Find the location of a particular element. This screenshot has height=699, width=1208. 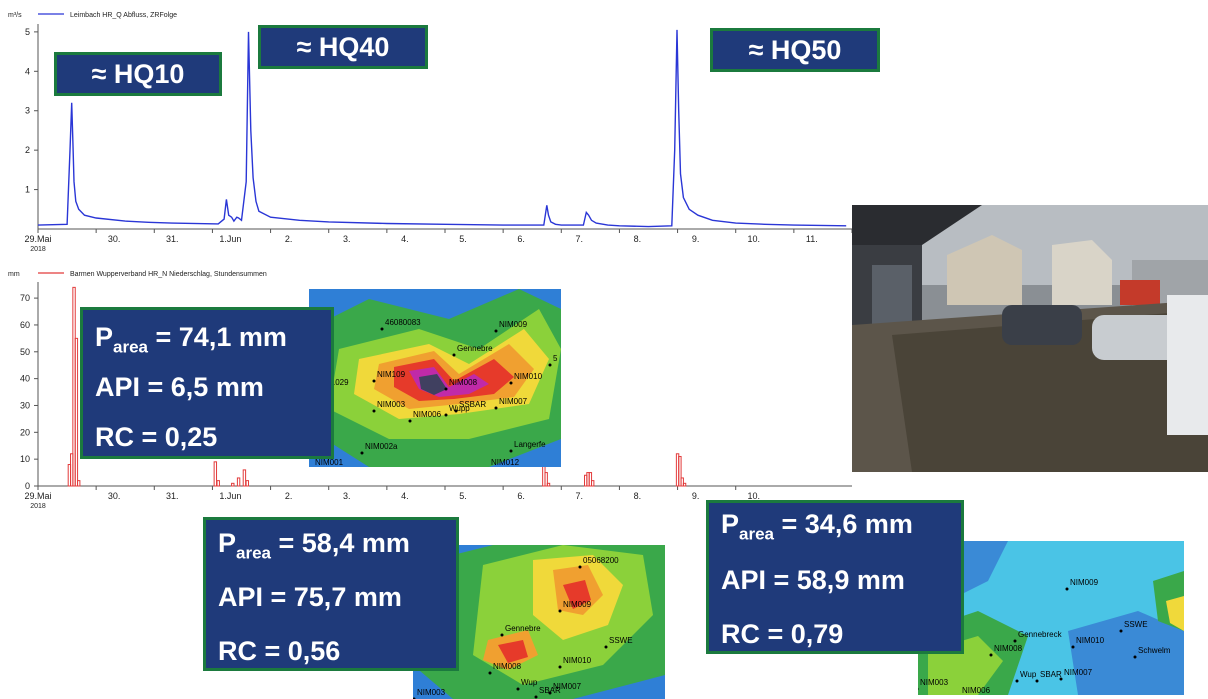

event-2-stats: Parea = 58,4 mm API = 75,7 mm RC = 0,56 is located at coordinates (331, 594).